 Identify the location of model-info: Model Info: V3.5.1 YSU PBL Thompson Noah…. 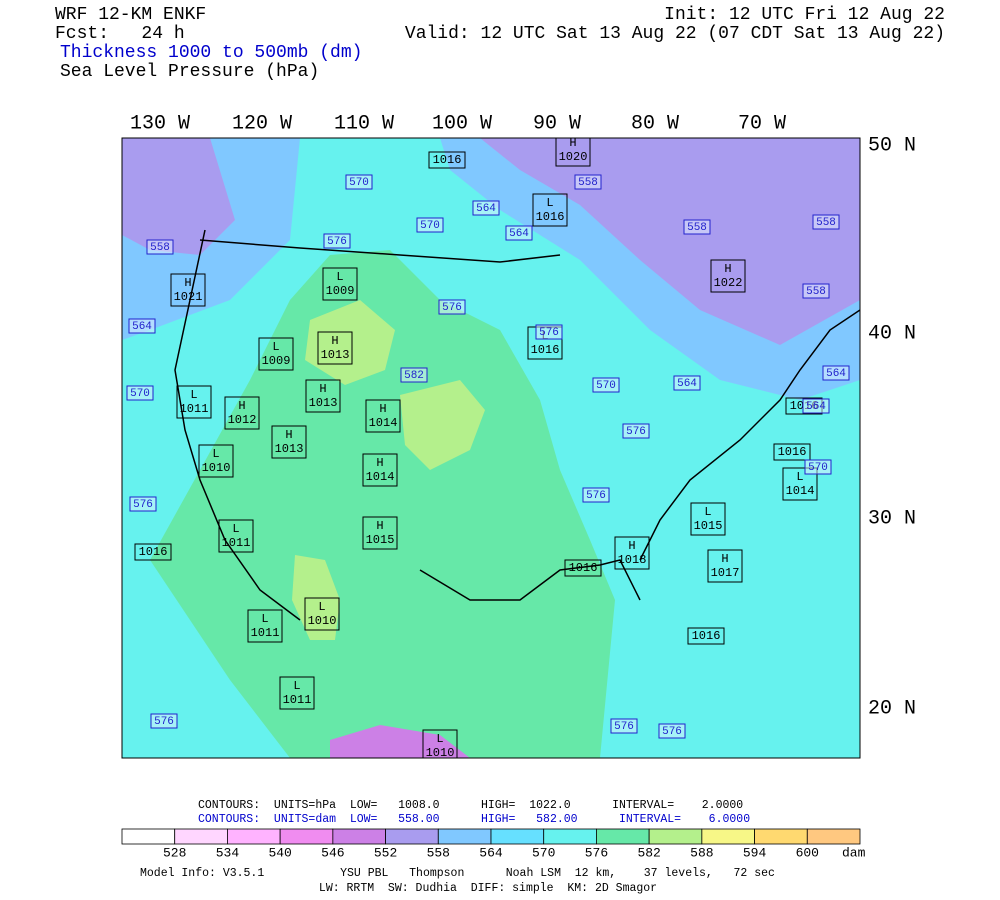
(457, 873).